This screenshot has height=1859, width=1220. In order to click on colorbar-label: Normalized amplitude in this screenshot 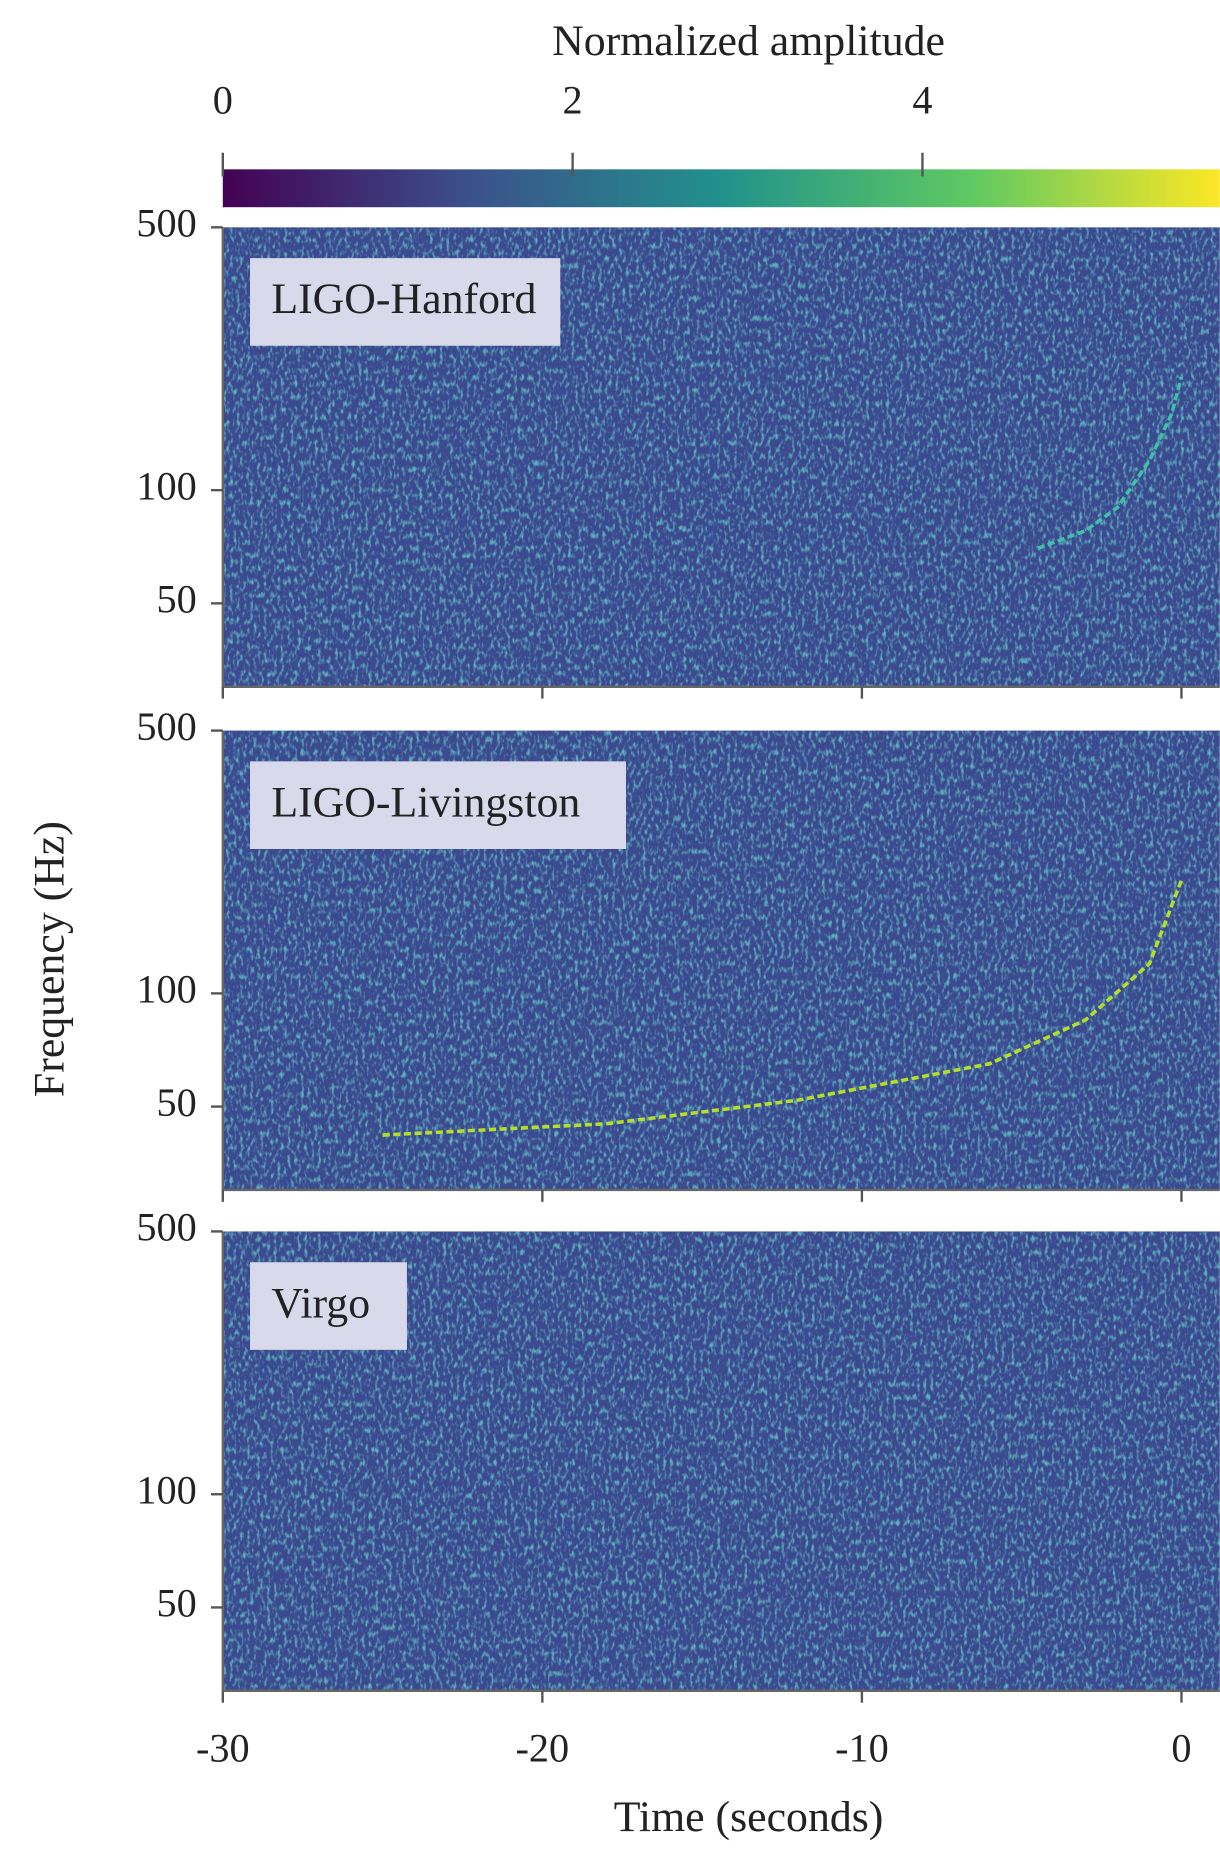, I will do `click(748, 41)`.